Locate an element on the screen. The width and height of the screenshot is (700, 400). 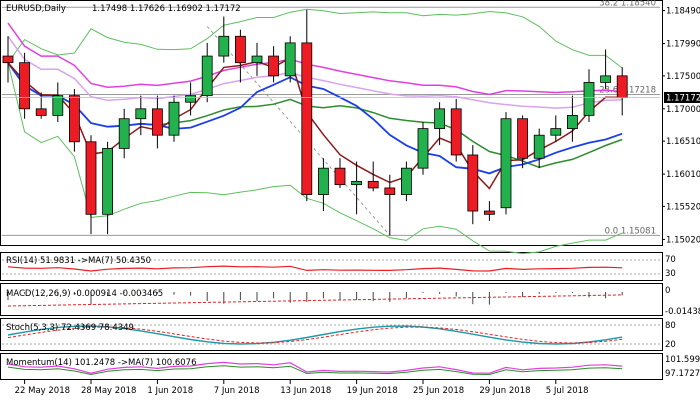
stoch-k-line is located at coordinates (315, 335).